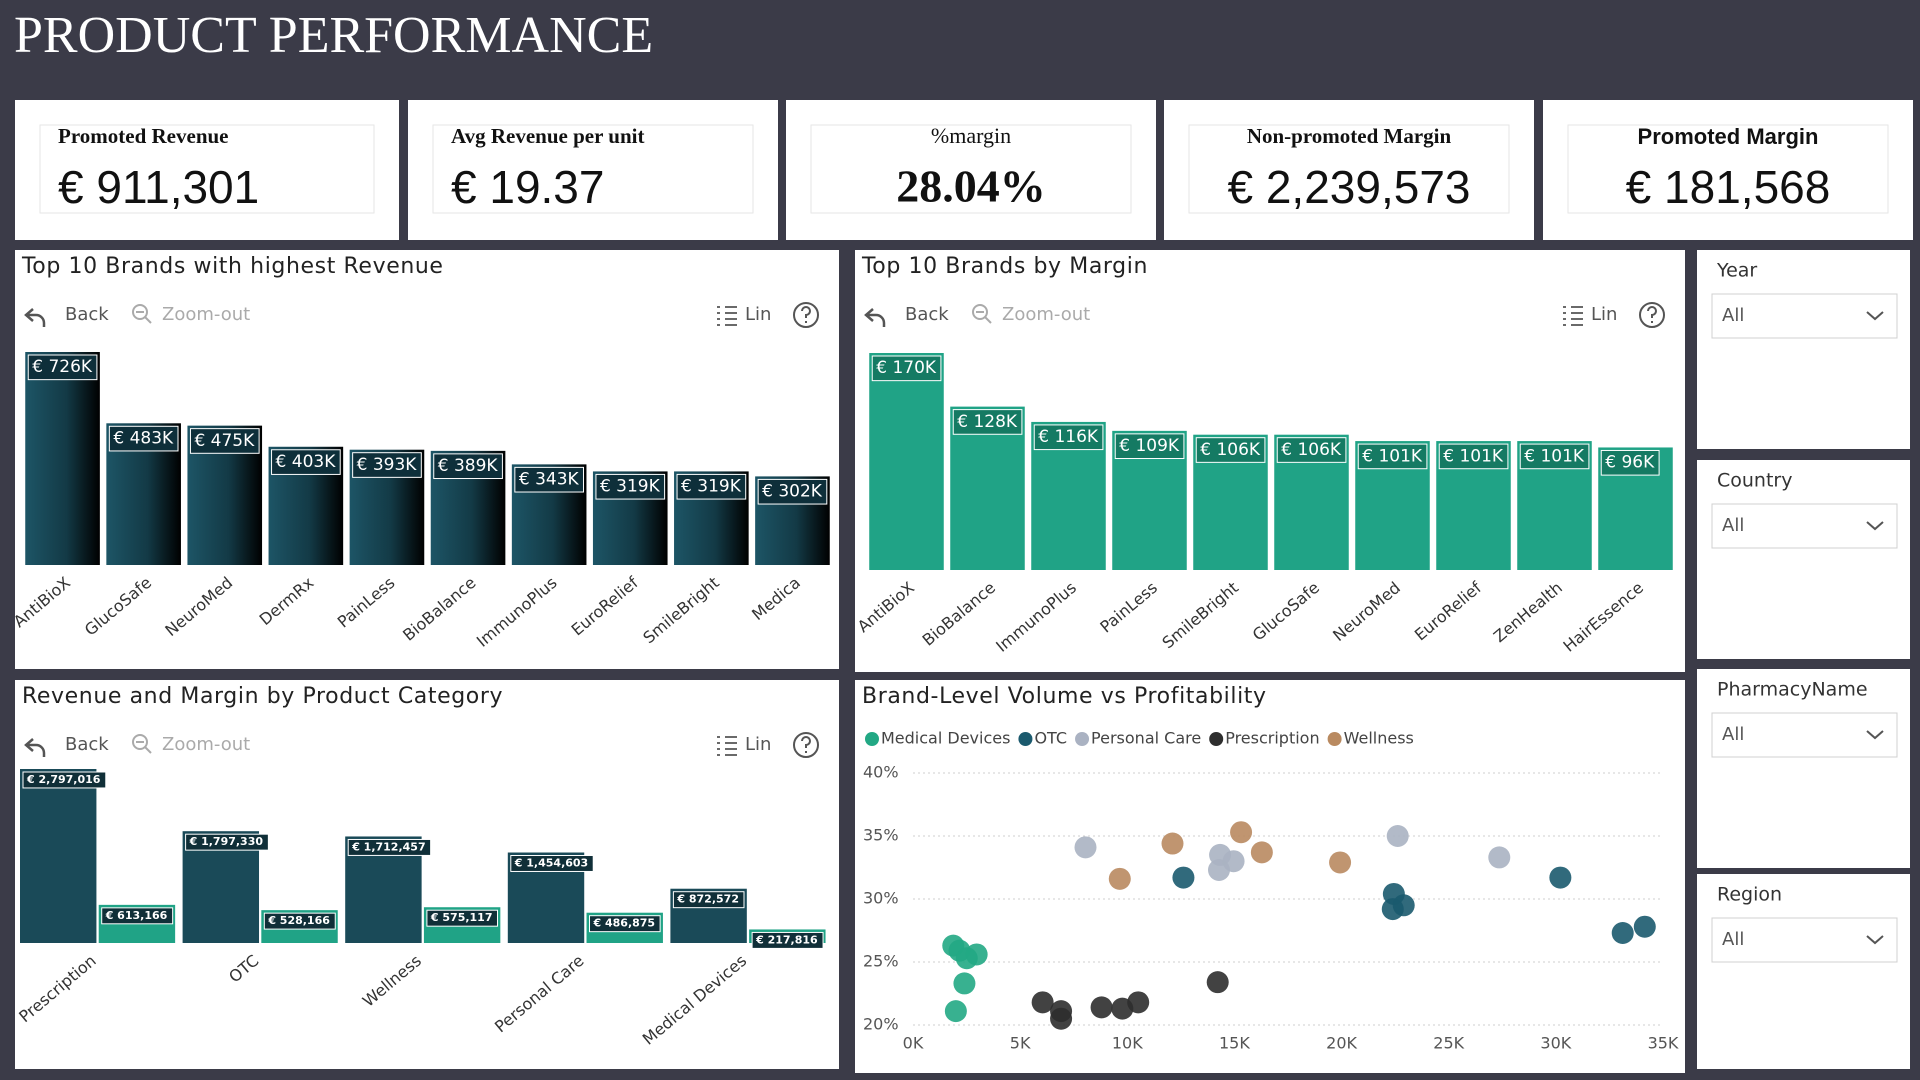 This screenshot has height=1080, width=1920. I want to click on y-tick-label: 20%, so click(881, 1024).